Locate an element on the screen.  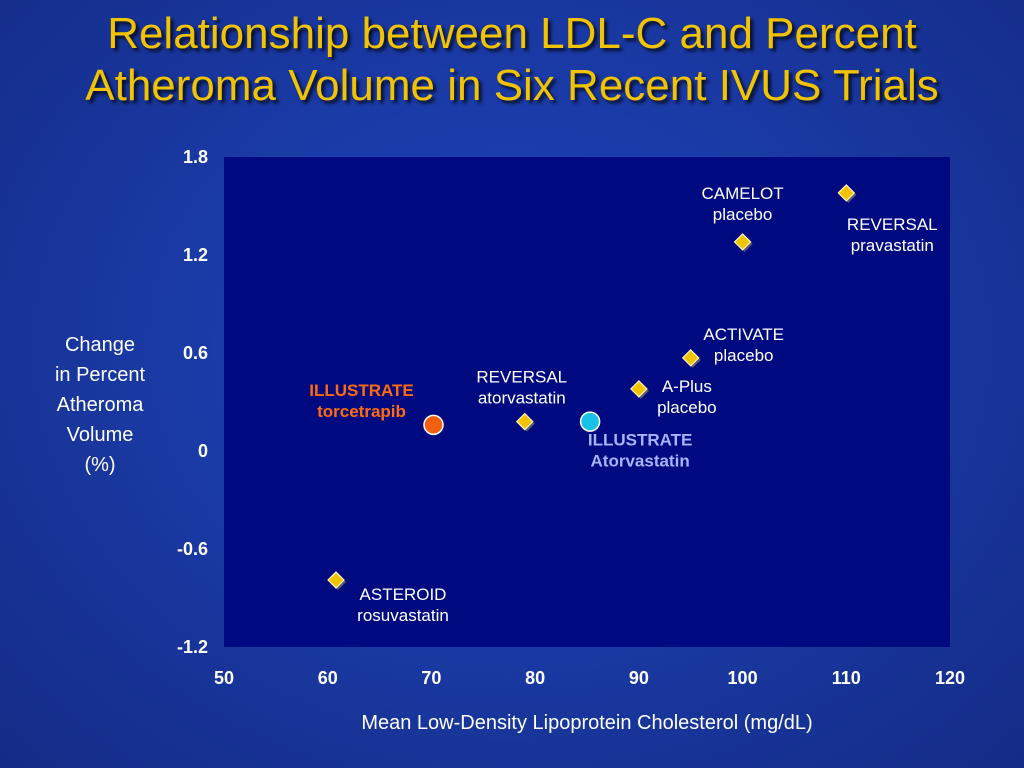
y-tick-label: 0.6 is located at coordinates (195, 353).